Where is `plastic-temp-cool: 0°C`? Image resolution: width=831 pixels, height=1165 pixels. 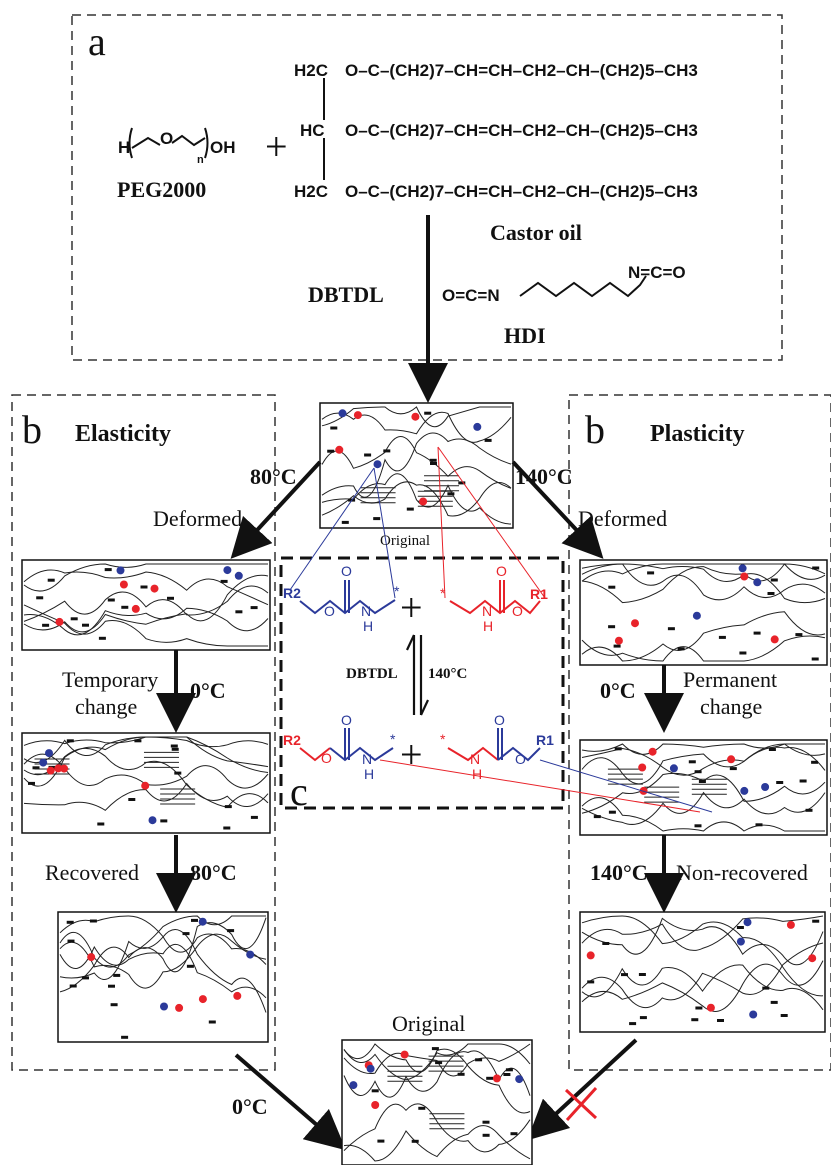
plastic-temp-cool: 0°C is located at coordinates (618, 690).